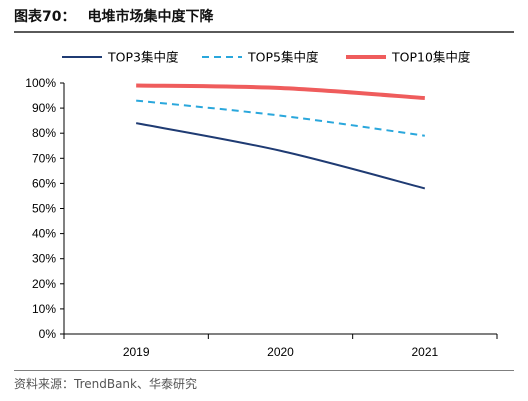  Describe the element at coordinates (44, 158) in the screenshot. I see `y-tick-label: 70%` at that location.